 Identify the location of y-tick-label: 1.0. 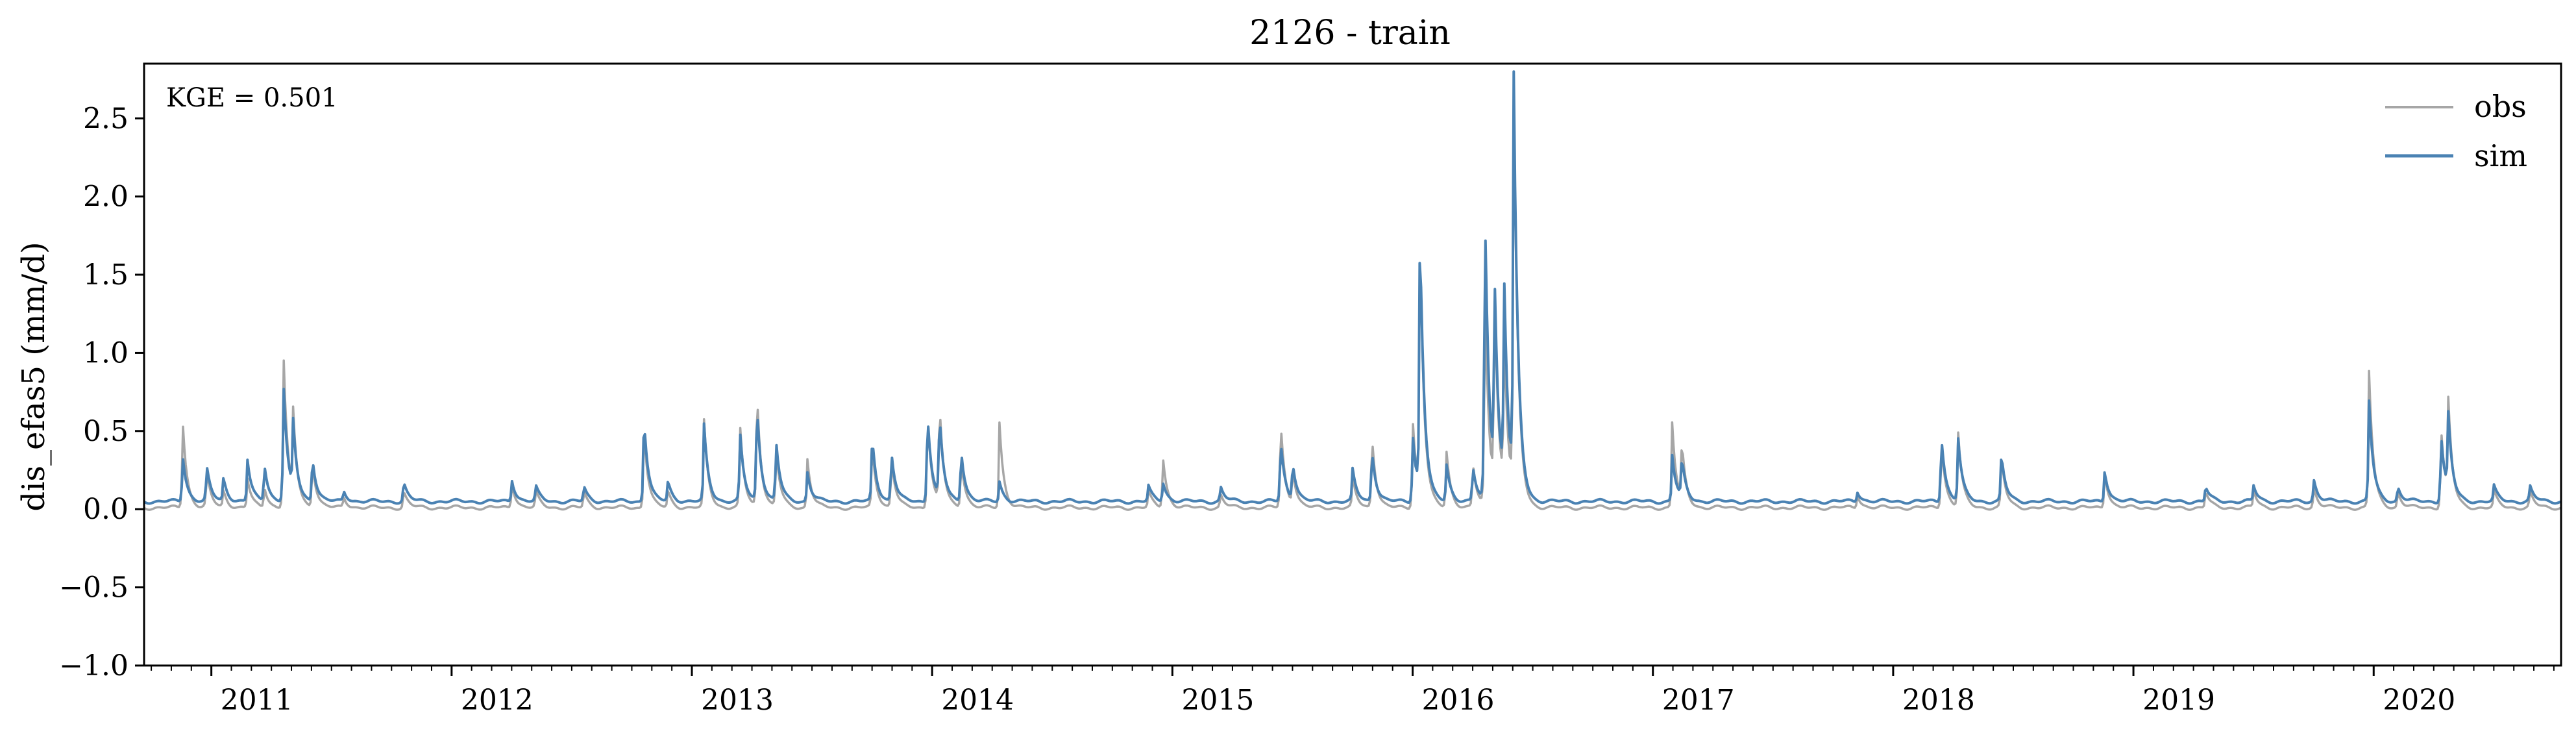
(106, 352).